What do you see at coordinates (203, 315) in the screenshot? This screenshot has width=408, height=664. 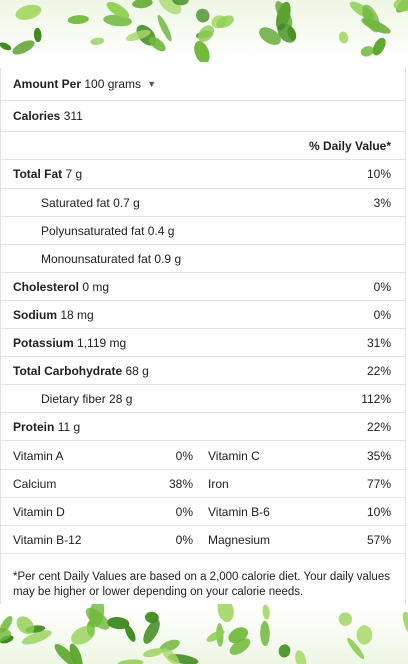 I see `nutrient-row: Sodium 18 mg 0%` at bounding box center [203, 315].